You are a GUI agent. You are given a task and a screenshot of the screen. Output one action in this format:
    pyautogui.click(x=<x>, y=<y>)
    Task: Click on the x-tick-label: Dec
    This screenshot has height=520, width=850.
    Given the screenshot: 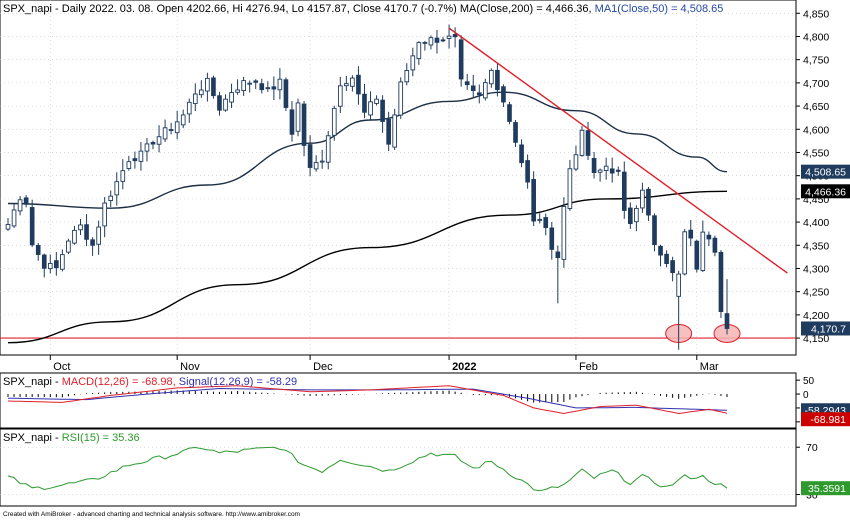 What is the action you would take?
    pyautogui.click(x=323, y=367)
    